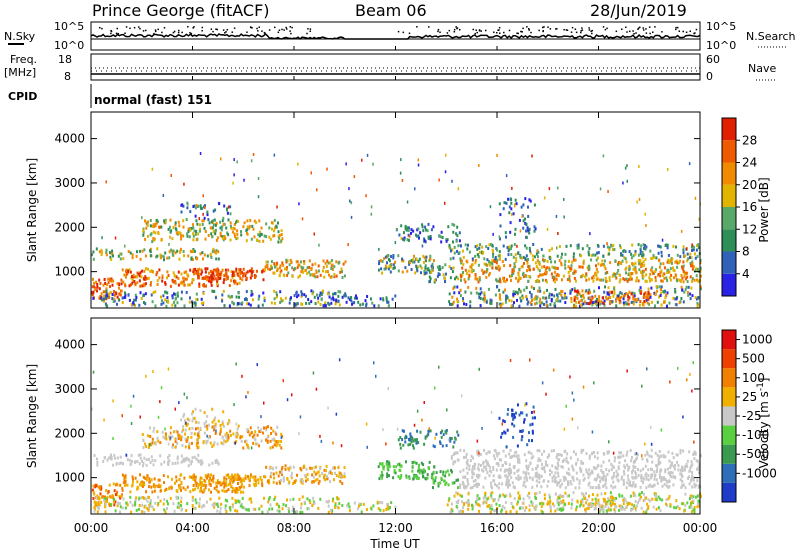  What do you see at coordinates (757, 340) in the screenshot?
I see `colorbar-tick-label: 1000` at bounding box center [757, 340].